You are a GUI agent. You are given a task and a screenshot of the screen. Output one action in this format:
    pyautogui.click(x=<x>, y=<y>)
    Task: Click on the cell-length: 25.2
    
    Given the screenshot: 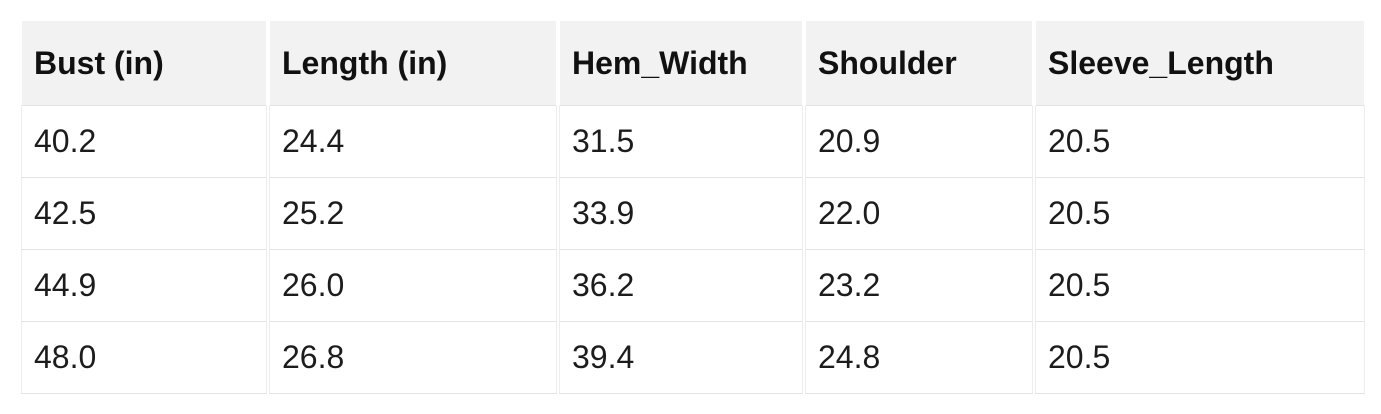 What is the action you would take?
    pyautogui.click(x=413, y=214)
    